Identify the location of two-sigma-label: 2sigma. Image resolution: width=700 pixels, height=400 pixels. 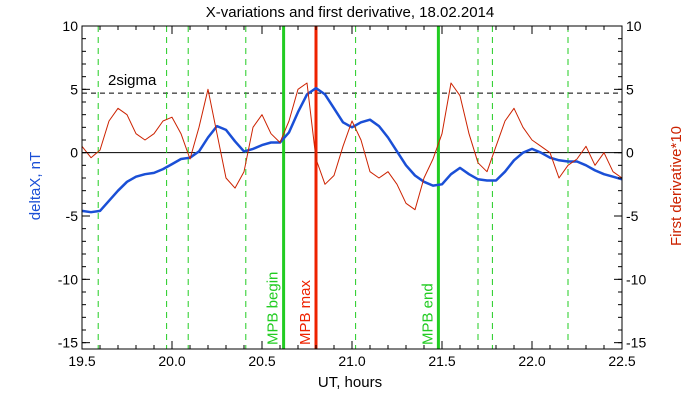
(132, 80).